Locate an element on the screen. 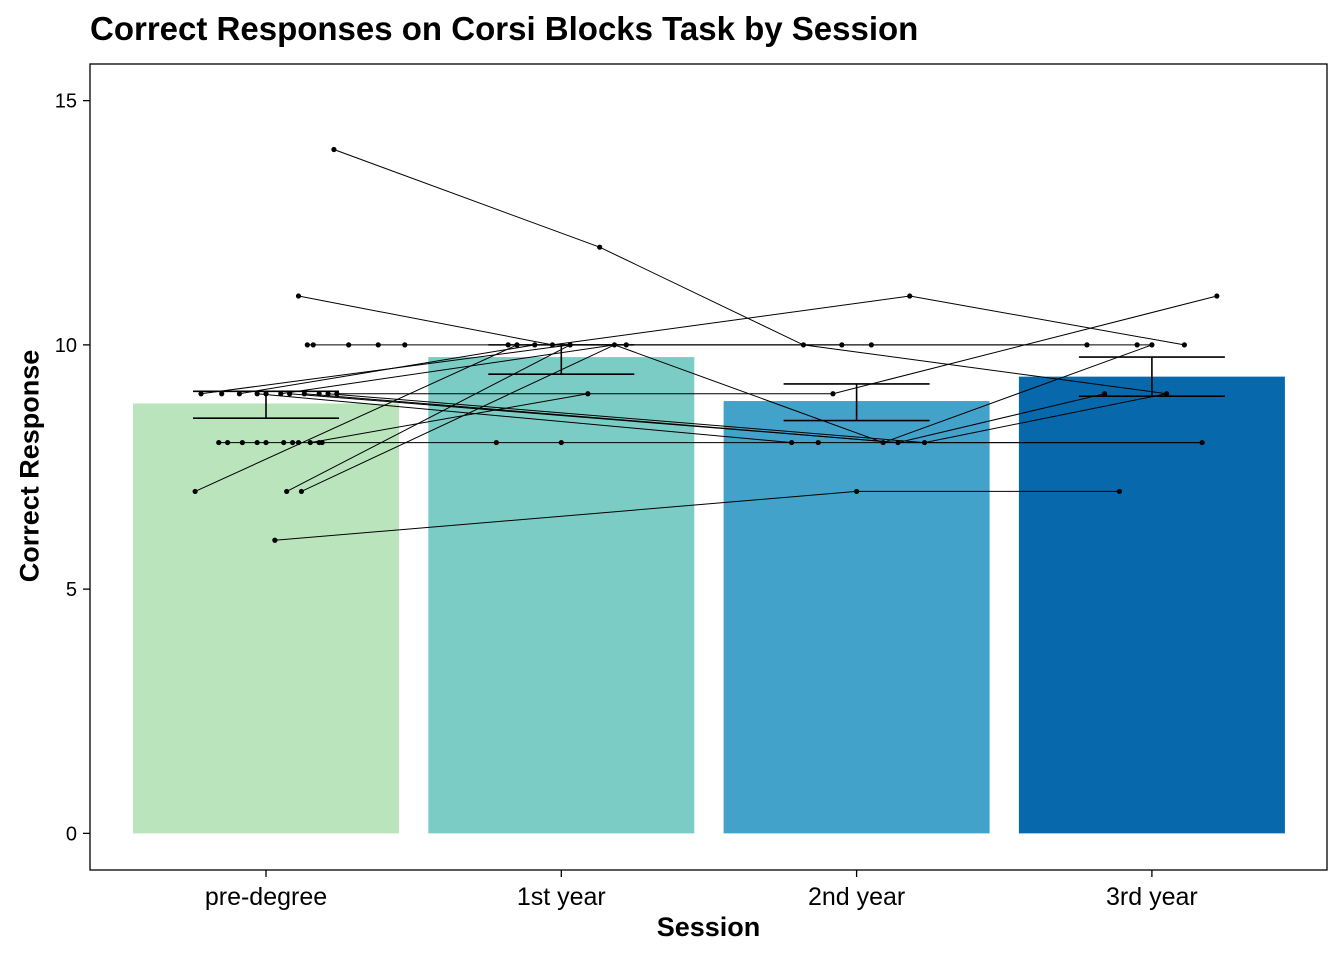 The width and height of the screenshot is (1344, 960). y-axis: 0 5 10 15 is located at coordinates (72, 468).